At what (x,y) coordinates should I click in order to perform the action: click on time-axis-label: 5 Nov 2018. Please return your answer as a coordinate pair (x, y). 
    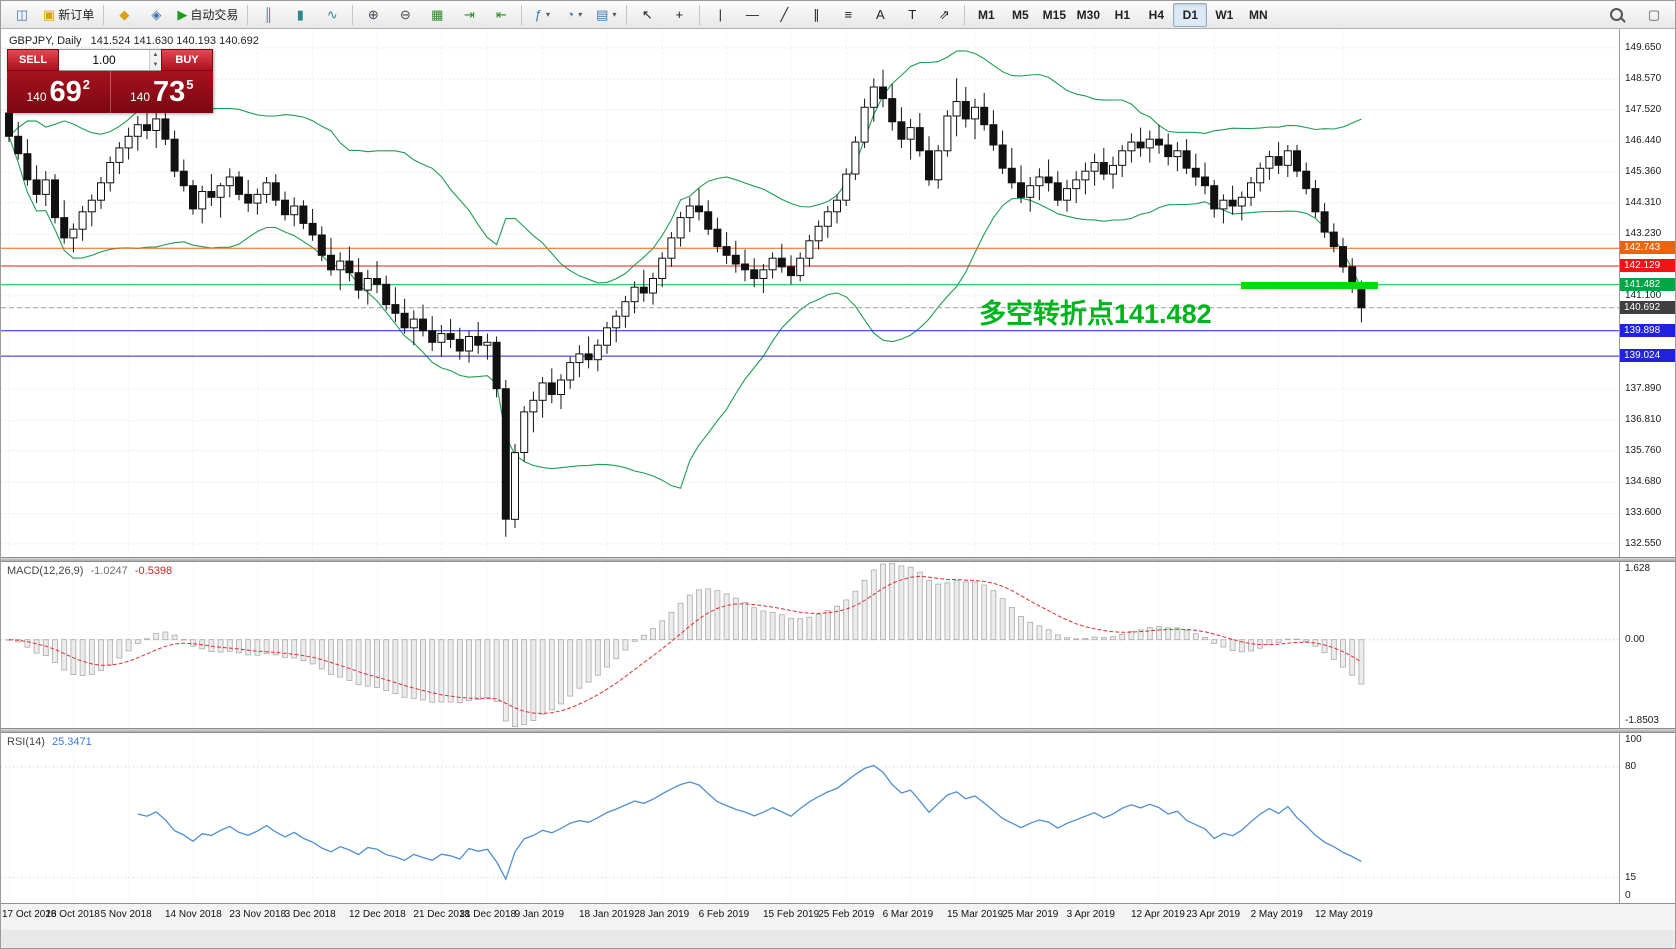
    Looking at the image, I should click on (126, 914).